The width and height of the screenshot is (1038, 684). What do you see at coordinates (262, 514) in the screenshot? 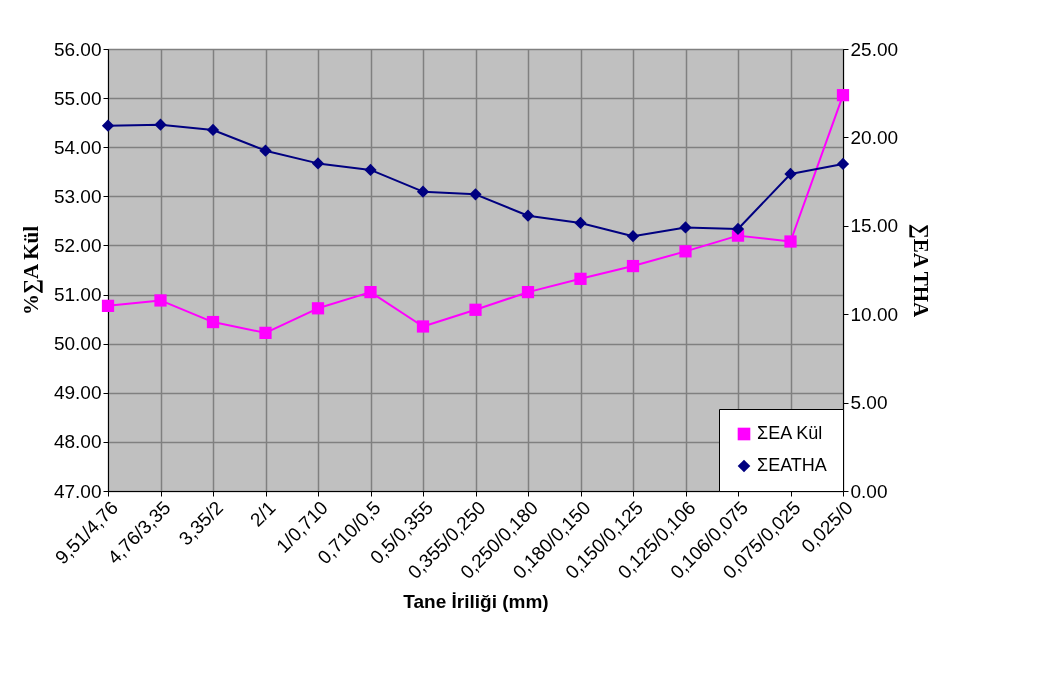
I see `x-tick-label: 2/1` at bounding box center [262, 514].